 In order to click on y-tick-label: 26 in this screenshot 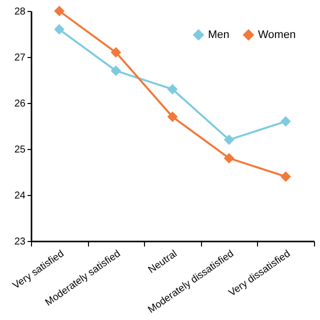, I will do `click(20, 104)`.